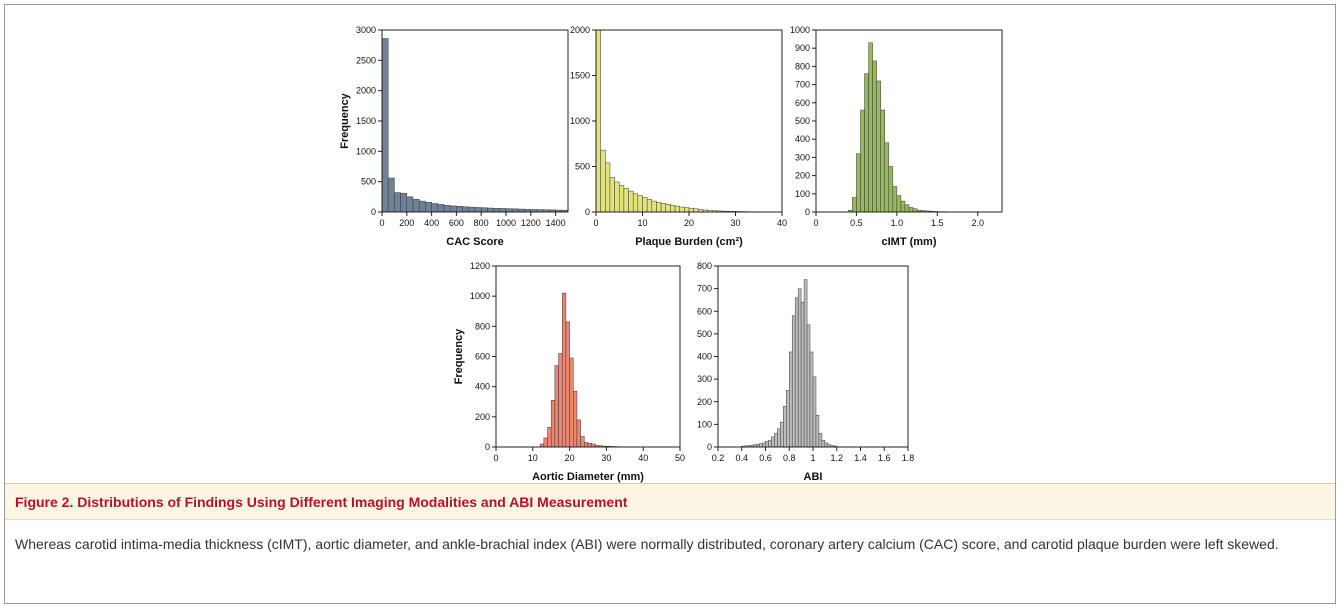 The image size is (1342, 610). Describe the element at coordinates (506, 223) in the screenshot. I see `x-tick-label: 1000` at that location.